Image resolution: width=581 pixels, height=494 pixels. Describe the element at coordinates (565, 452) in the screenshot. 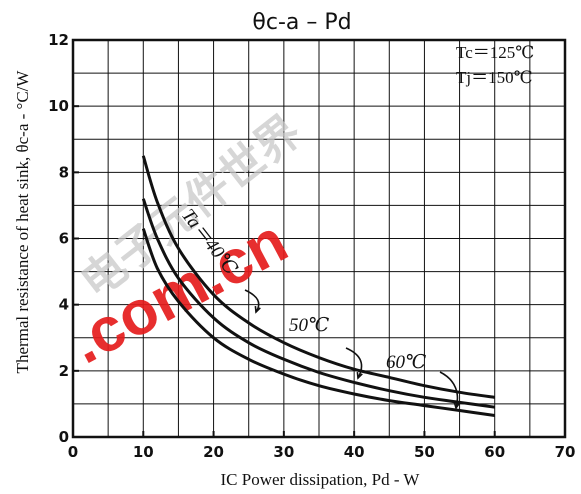

I see `x-tick-label: 70` at that location.